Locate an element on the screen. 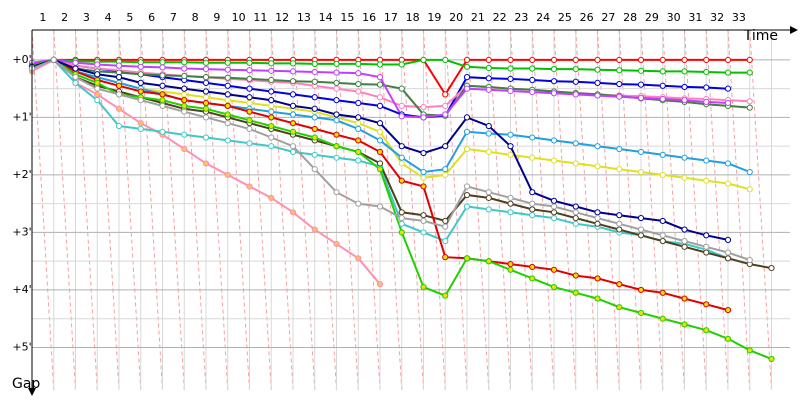 This screenshot has height=400, width=800. x-tick-label: 22 is located at coordinates (500, 17).